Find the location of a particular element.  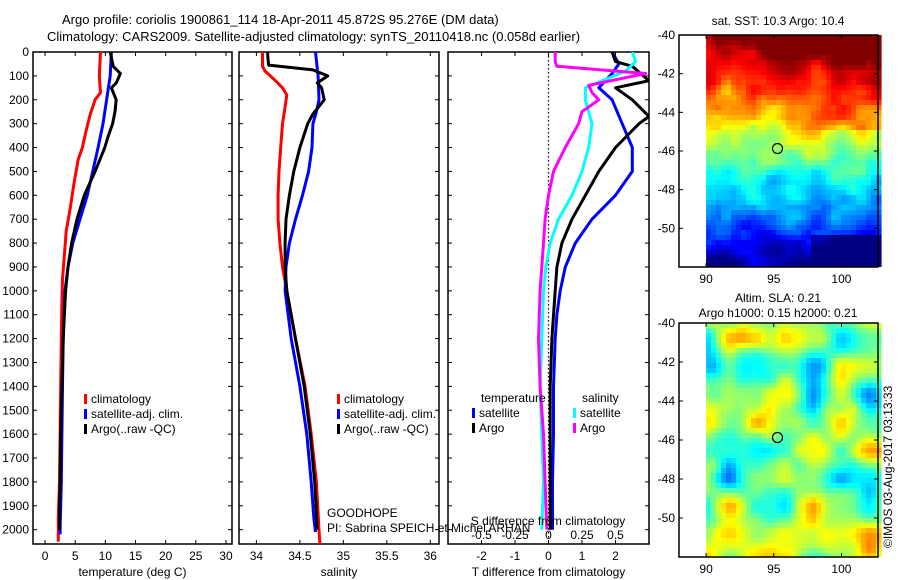

y-tick-label: 400 is located at coordinates (19, 148).